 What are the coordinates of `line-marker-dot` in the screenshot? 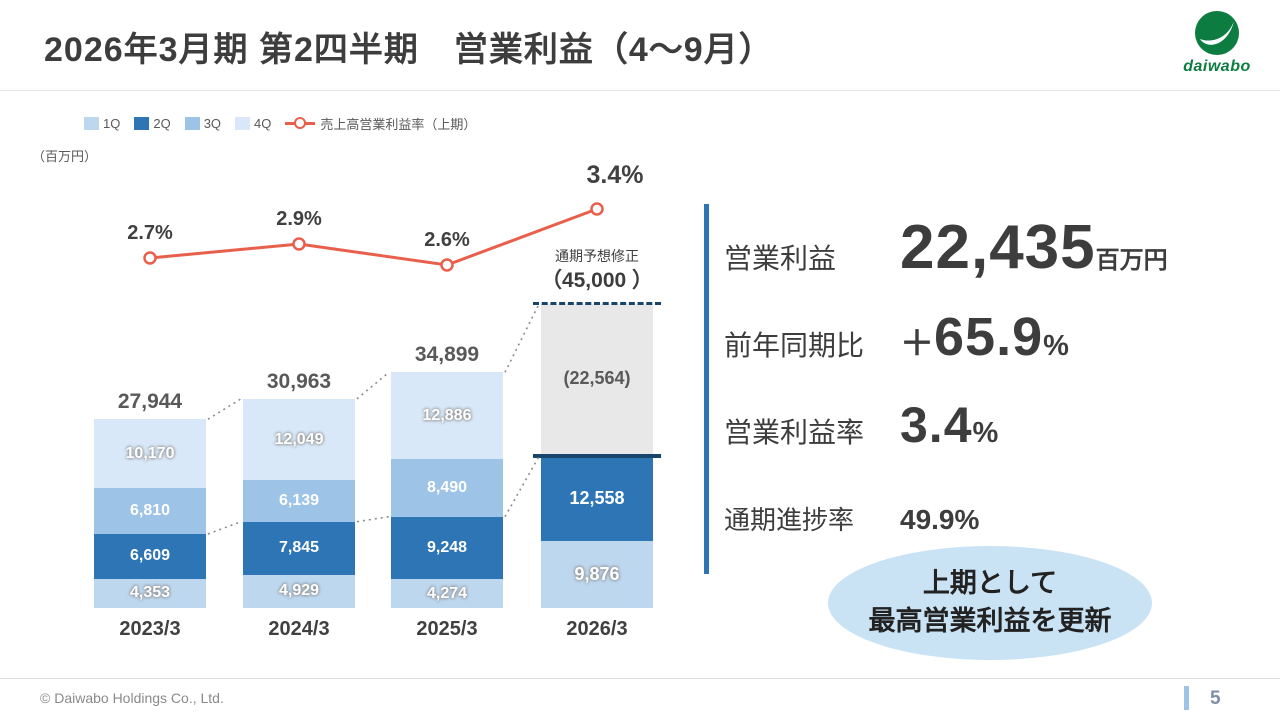 It's located at (300, 123).